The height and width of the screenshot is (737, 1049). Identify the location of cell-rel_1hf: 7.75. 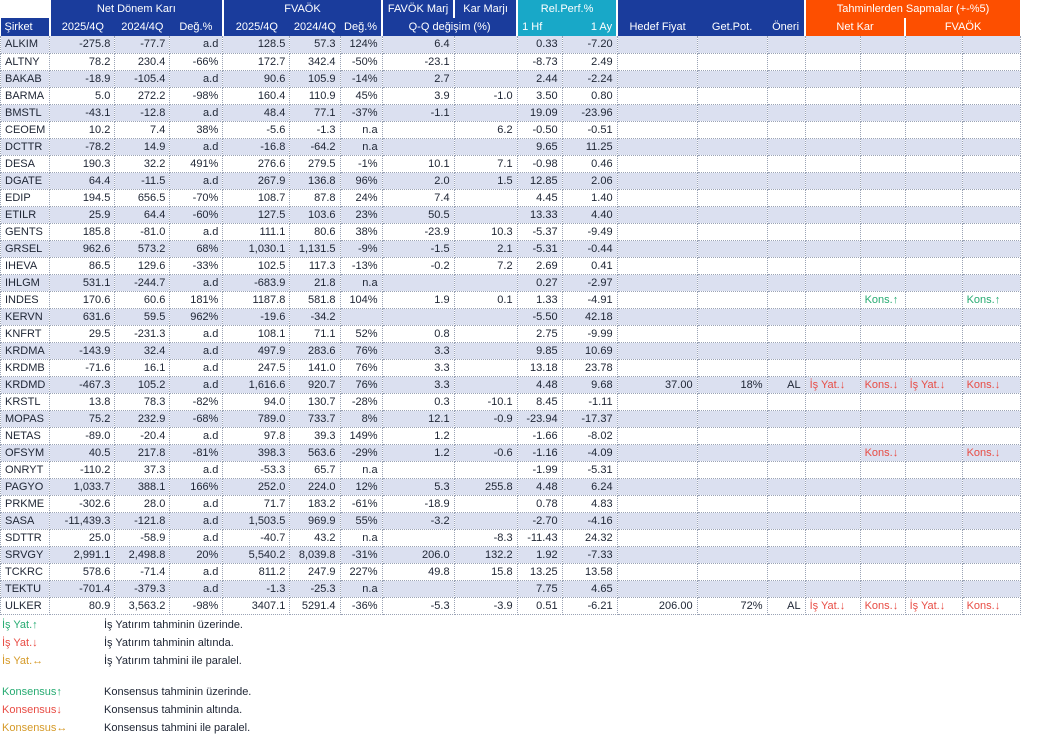
(540, 589).